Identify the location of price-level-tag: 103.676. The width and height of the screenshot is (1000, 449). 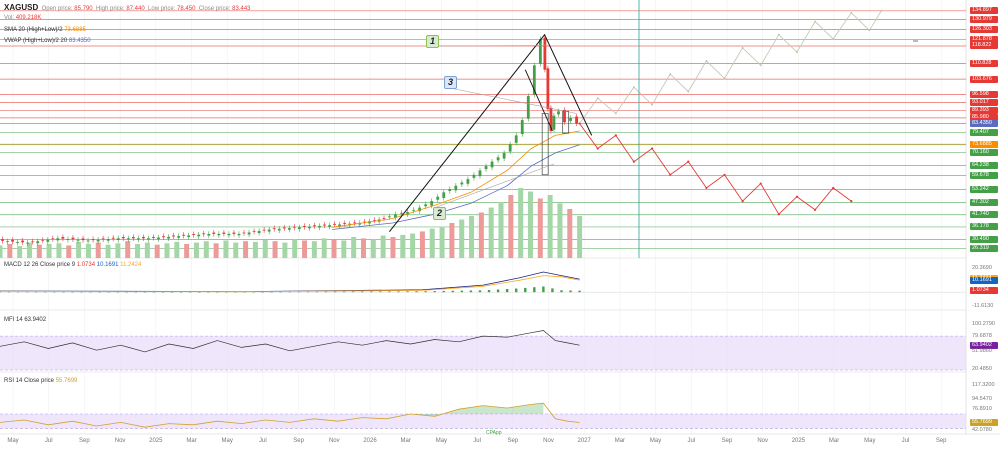
(984, 79).